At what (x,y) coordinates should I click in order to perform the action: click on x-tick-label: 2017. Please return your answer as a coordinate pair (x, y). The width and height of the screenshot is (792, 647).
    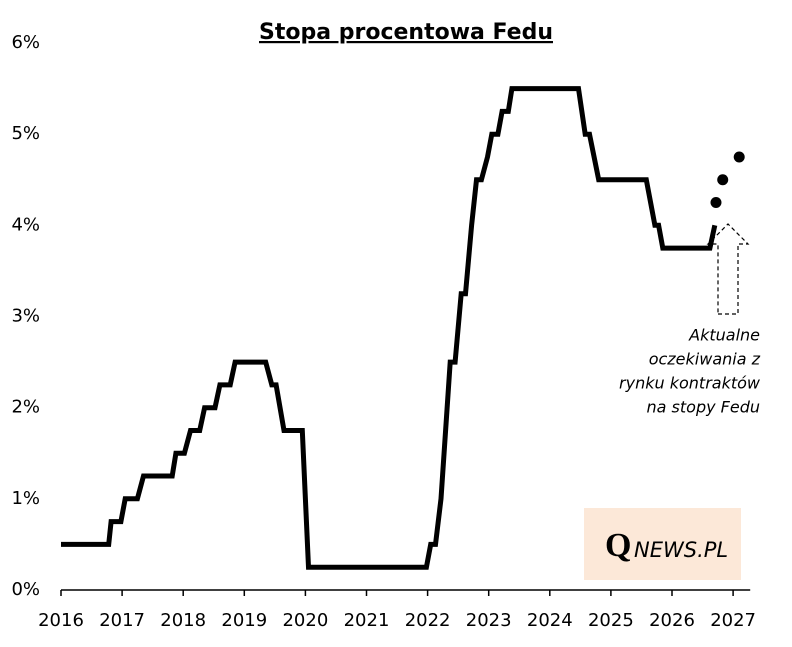
    Looking at the image, I should click on (122, 620).